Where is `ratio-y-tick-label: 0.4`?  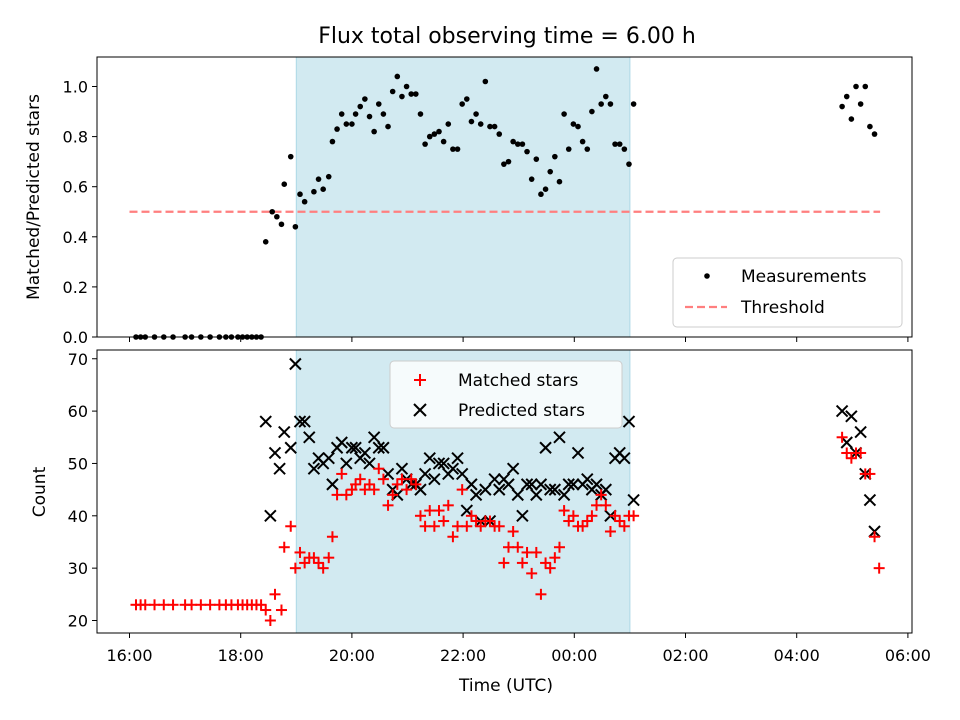
ratio-y-tick-label: 0.4 is located at coordinates (75, 237).